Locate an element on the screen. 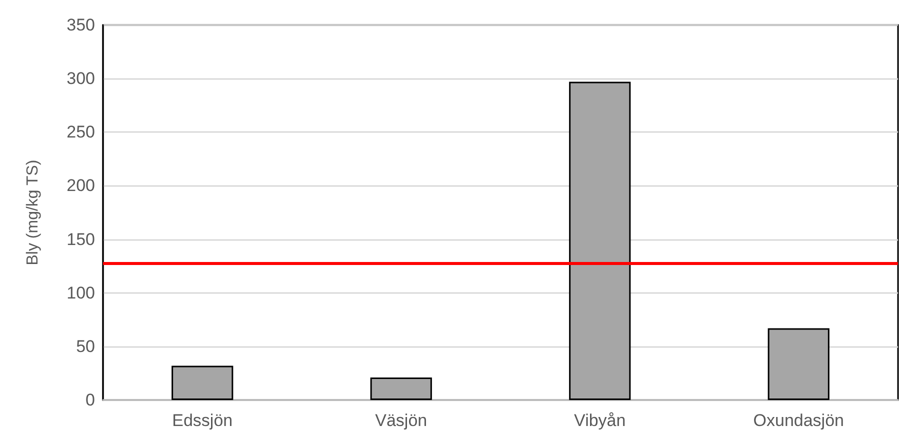 The width and height of the screenshot is (899, 441). y-tick-label: 350 is located at coordinates (80, 25).